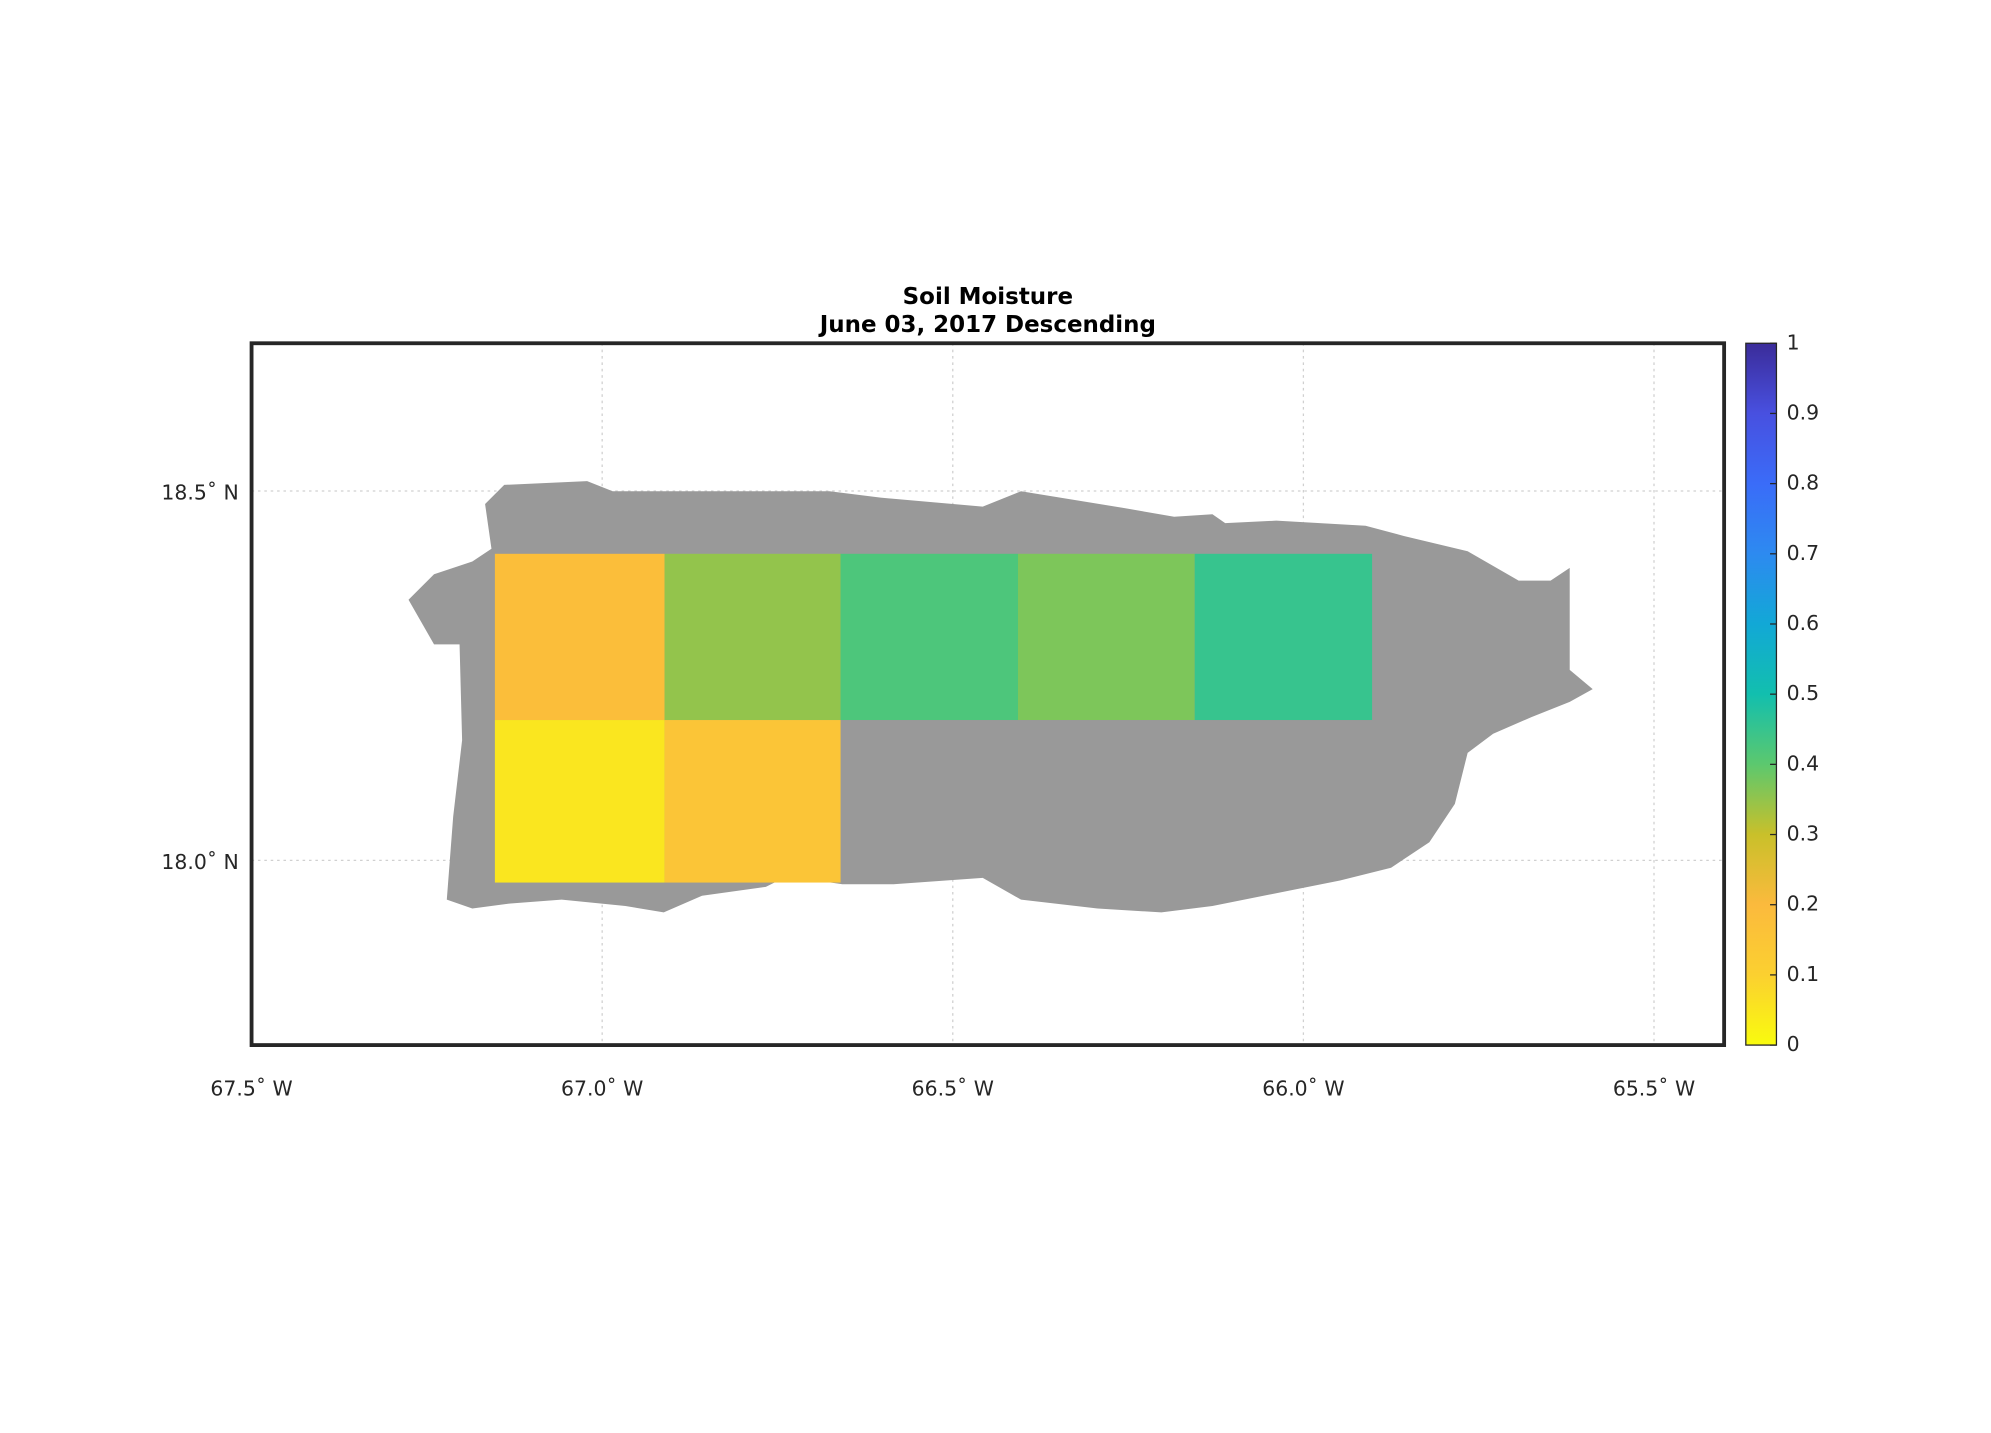 The width and height of the screenshot is (1991, 1433). Describe the element at coordinates (1803, 693) in the screenshot. I see `colorbar-tick-label: 0.5` at that location.